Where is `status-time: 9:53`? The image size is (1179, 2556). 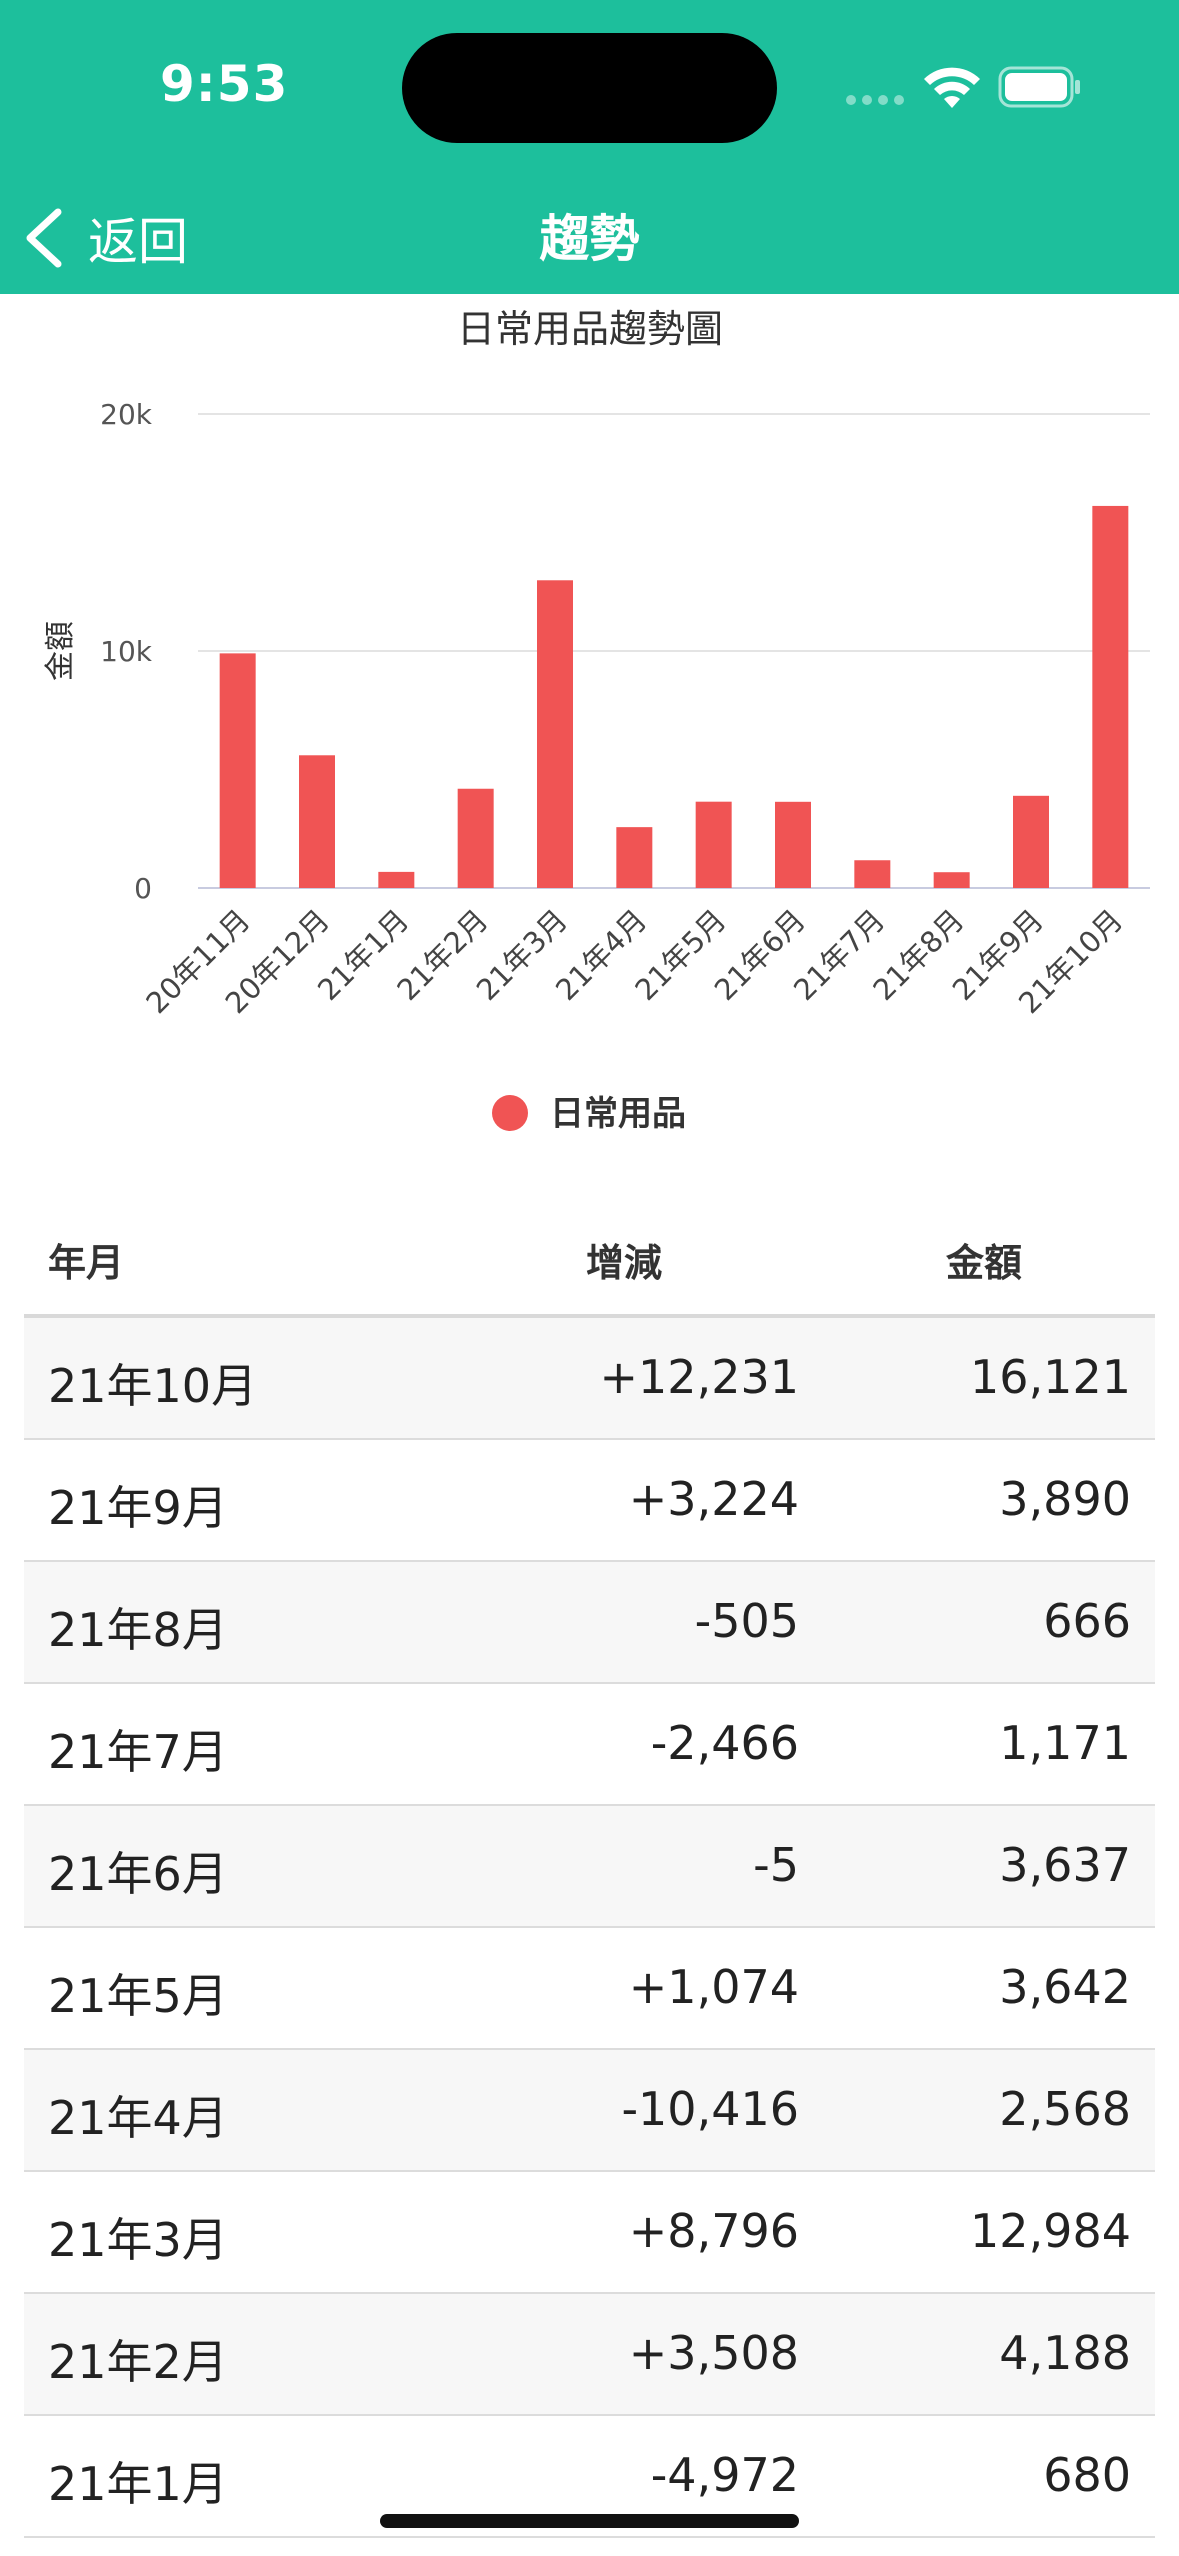
status-time: 9:53 is located at coordinates (224, 84).